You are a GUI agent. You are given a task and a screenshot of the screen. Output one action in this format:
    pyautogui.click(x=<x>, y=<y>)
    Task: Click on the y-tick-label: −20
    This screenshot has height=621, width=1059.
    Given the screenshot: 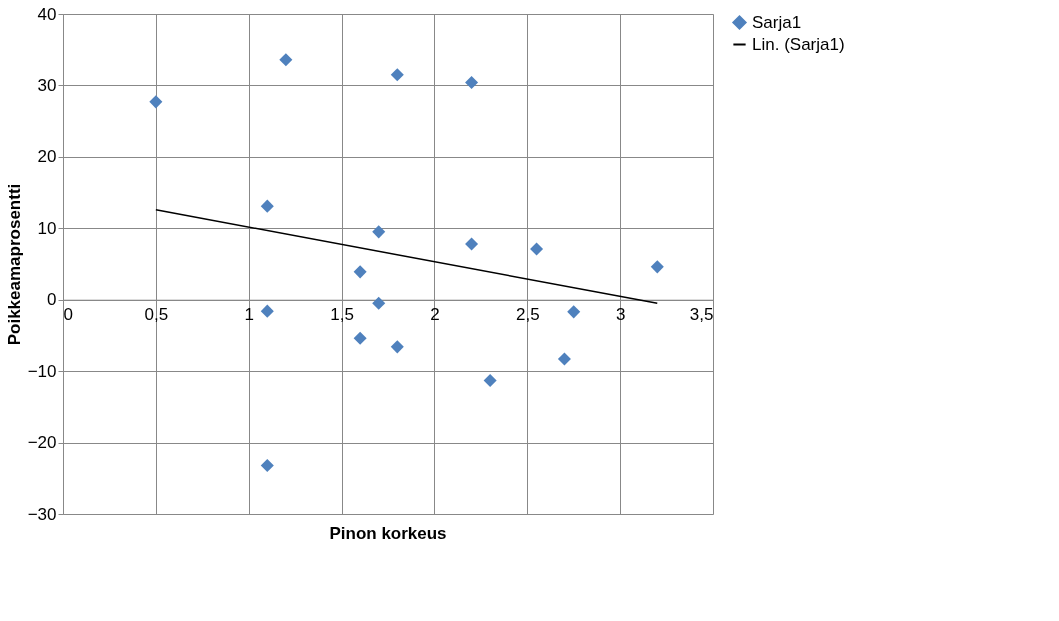 What is the action you would take?
    pyautogui.click(x=42, y=443)
    